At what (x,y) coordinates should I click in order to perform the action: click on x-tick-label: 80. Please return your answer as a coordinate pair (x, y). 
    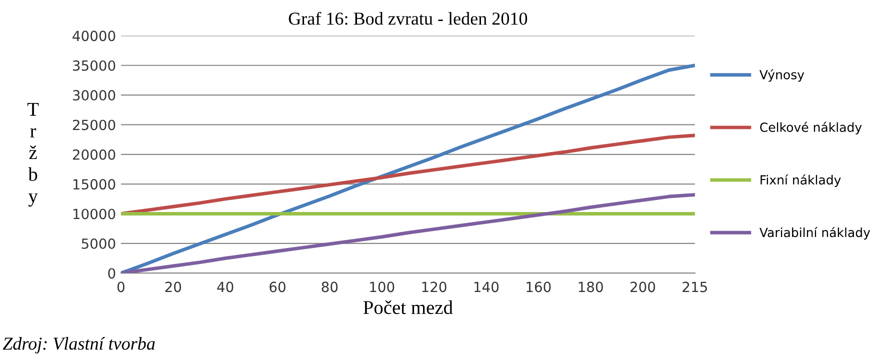
    Looking at the image, I should click on (330, 287).